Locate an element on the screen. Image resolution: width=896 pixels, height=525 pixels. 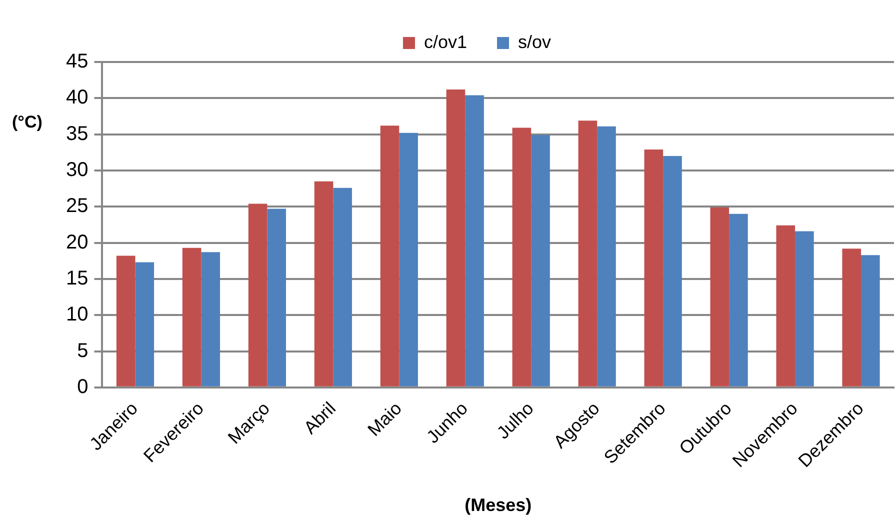
legend-label: c/ov1 is located at coordinates (446, 42).